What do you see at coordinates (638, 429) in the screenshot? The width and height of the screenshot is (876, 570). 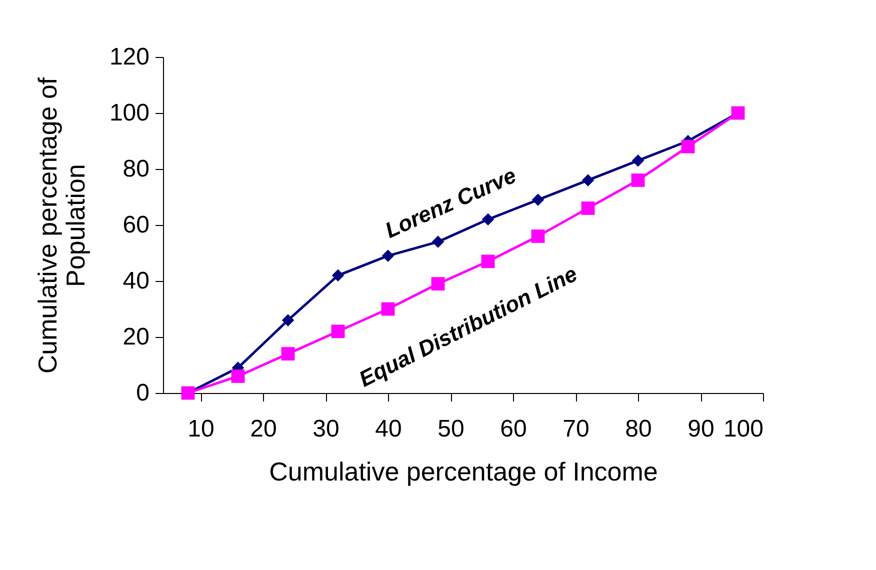 I see `x-tick-label: 80` at bounding box center [638, 429].